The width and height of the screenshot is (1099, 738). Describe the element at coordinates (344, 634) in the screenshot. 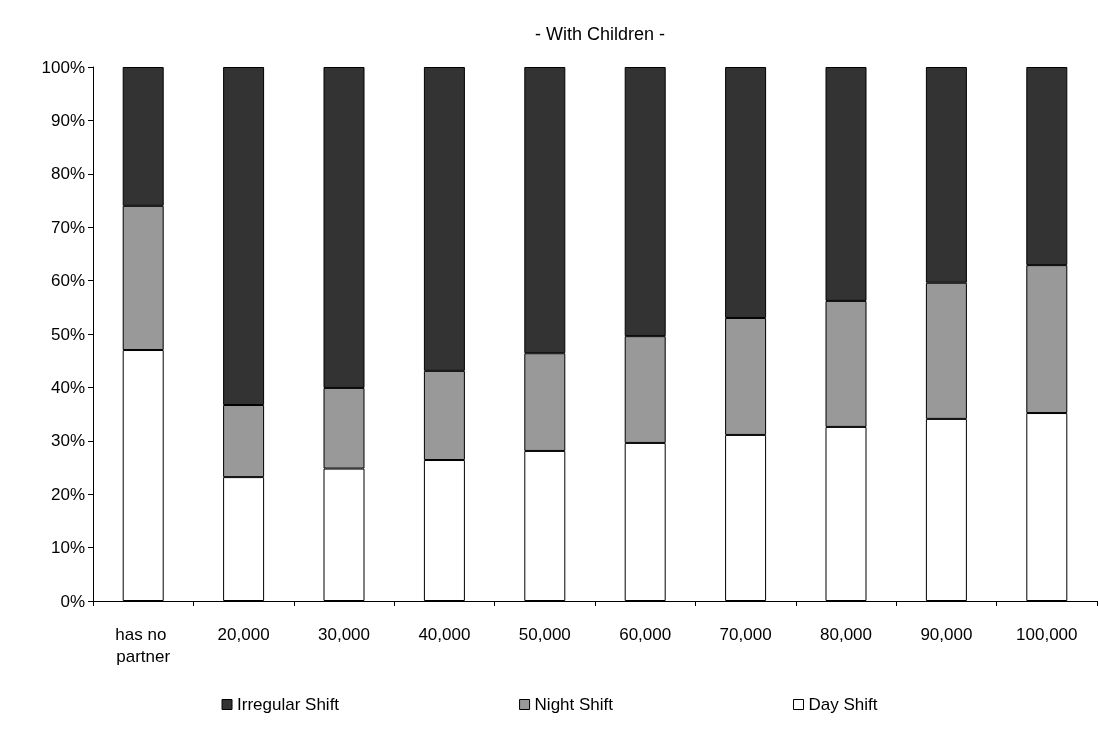

I see `x-tick-label: 30,000` at that location.